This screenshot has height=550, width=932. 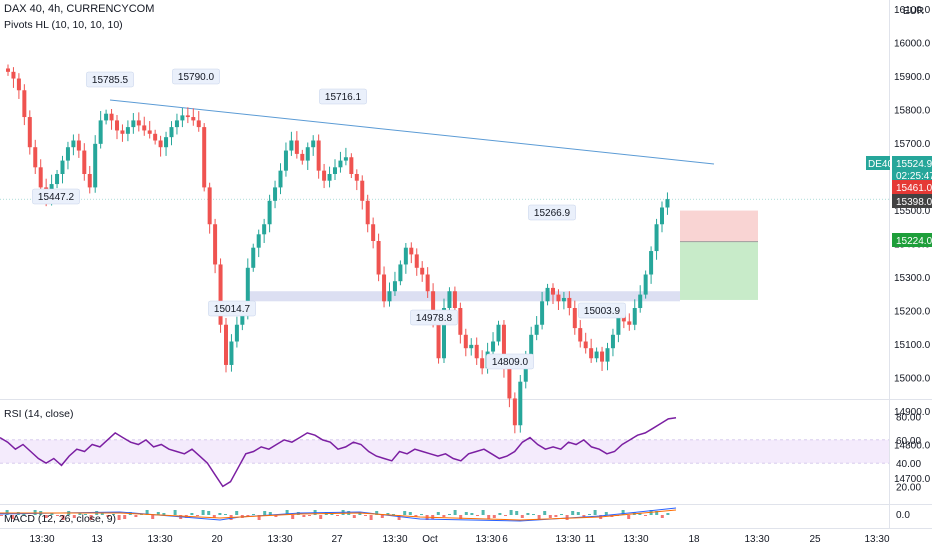 I want to click on take-profit-zone, so click(x=719, y=270).